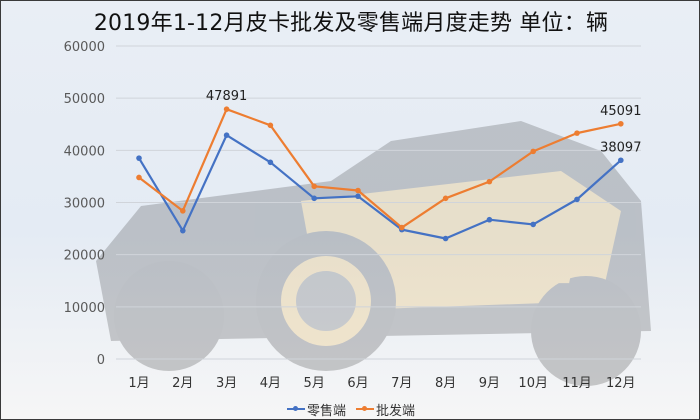 The height and width of the screenshot is (420, 700). Describe the element at coordinates (533, 383) in the screenshot. I see `x-tick-label: 10月` at that location.